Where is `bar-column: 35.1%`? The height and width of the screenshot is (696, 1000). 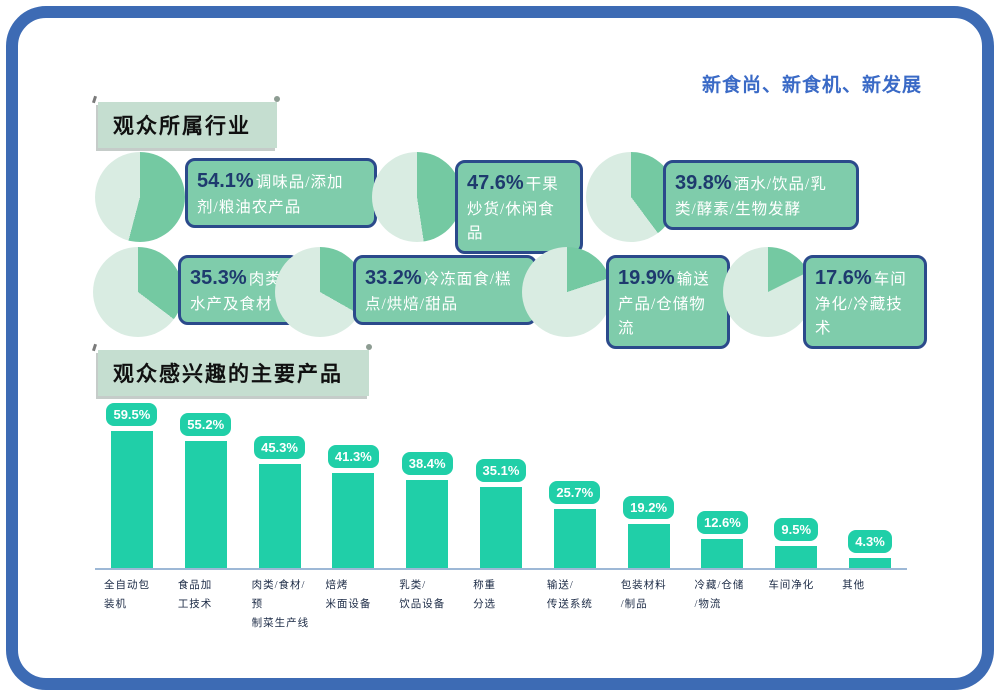 bar-column: 35.1% is located at coordinates (501, 513).